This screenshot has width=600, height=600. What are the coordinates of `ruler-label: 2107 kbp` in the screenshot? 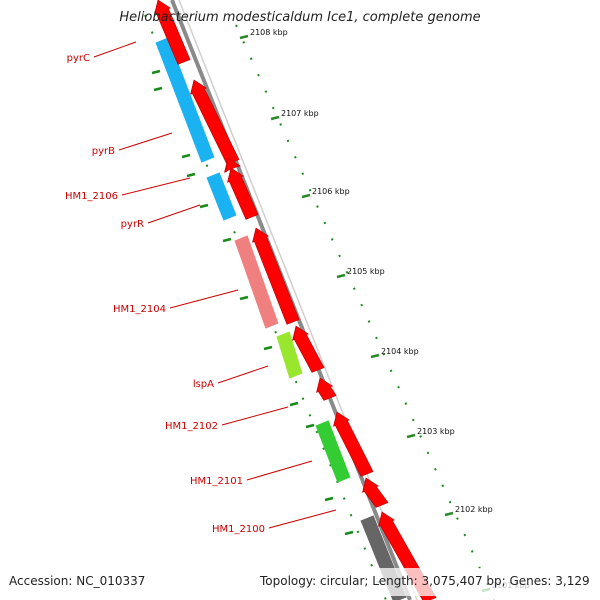 It's located at (300, 113).